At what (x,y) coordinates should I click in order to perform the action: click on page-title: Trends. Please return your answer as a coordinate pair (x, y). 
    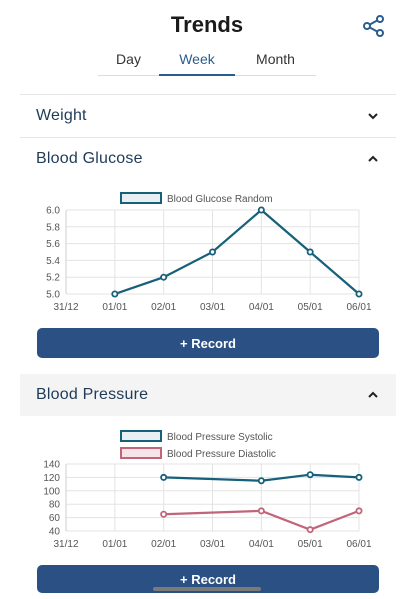
    Looking at the image, I should click on (207, 24).